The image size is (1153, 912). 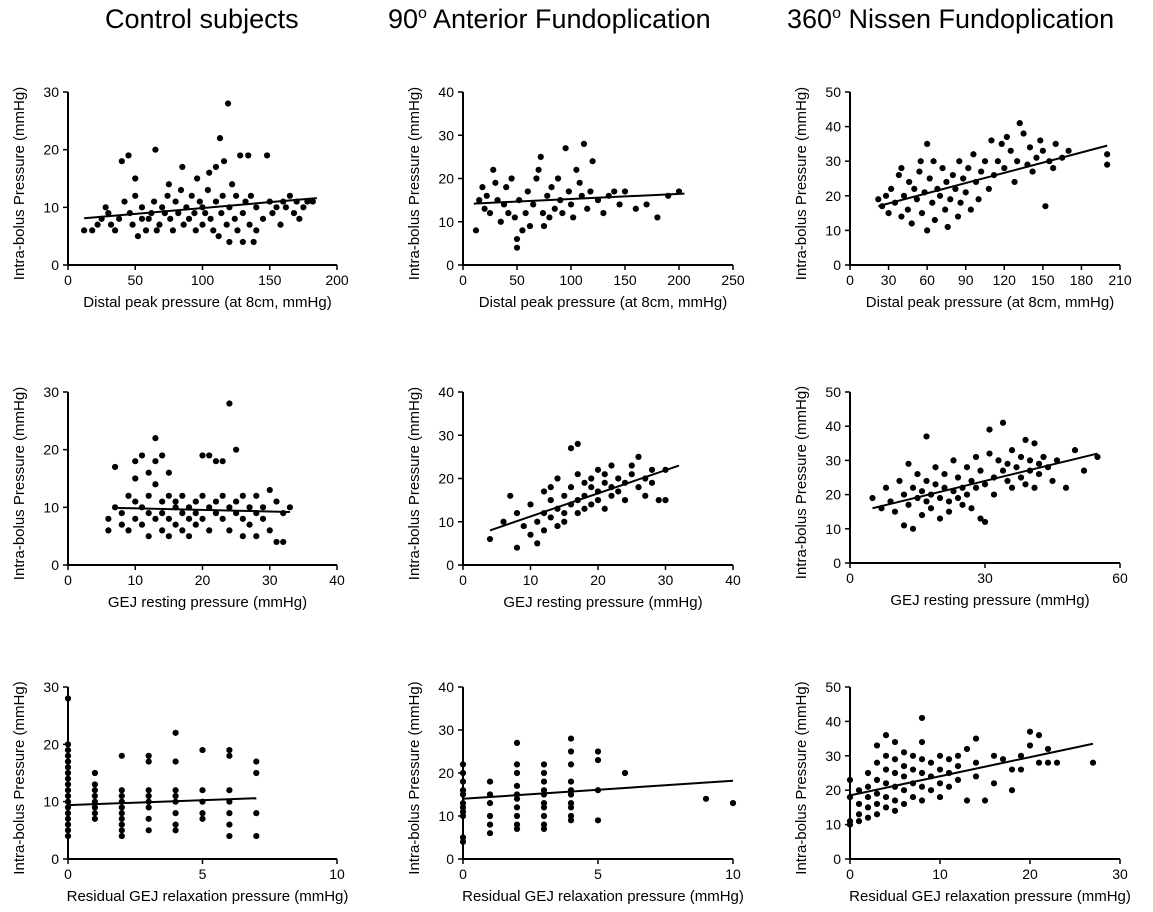 What do you see at coordinates (733, 580) in the screenshot?
I see `x-tick-label: 40` at bounding box center [733, 580].